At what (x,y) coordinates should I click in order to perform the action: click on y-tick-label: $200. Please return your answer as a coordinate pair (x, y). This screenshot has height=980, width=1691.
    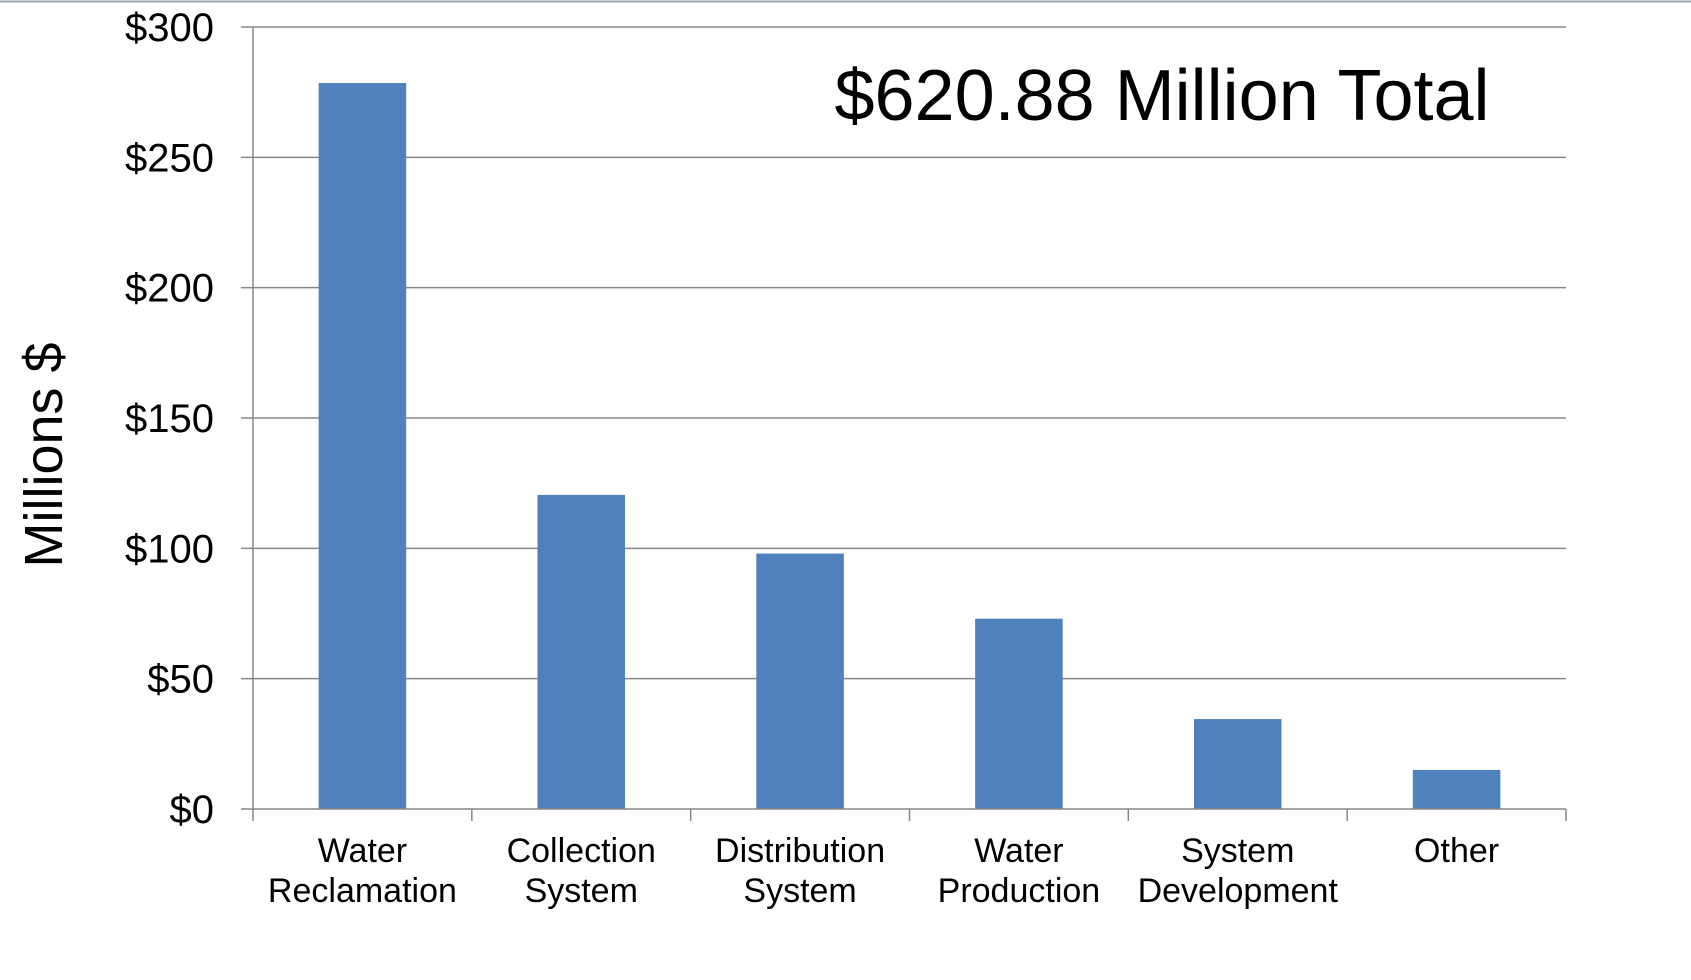
    Looking at the image, I should click on (169, 289).